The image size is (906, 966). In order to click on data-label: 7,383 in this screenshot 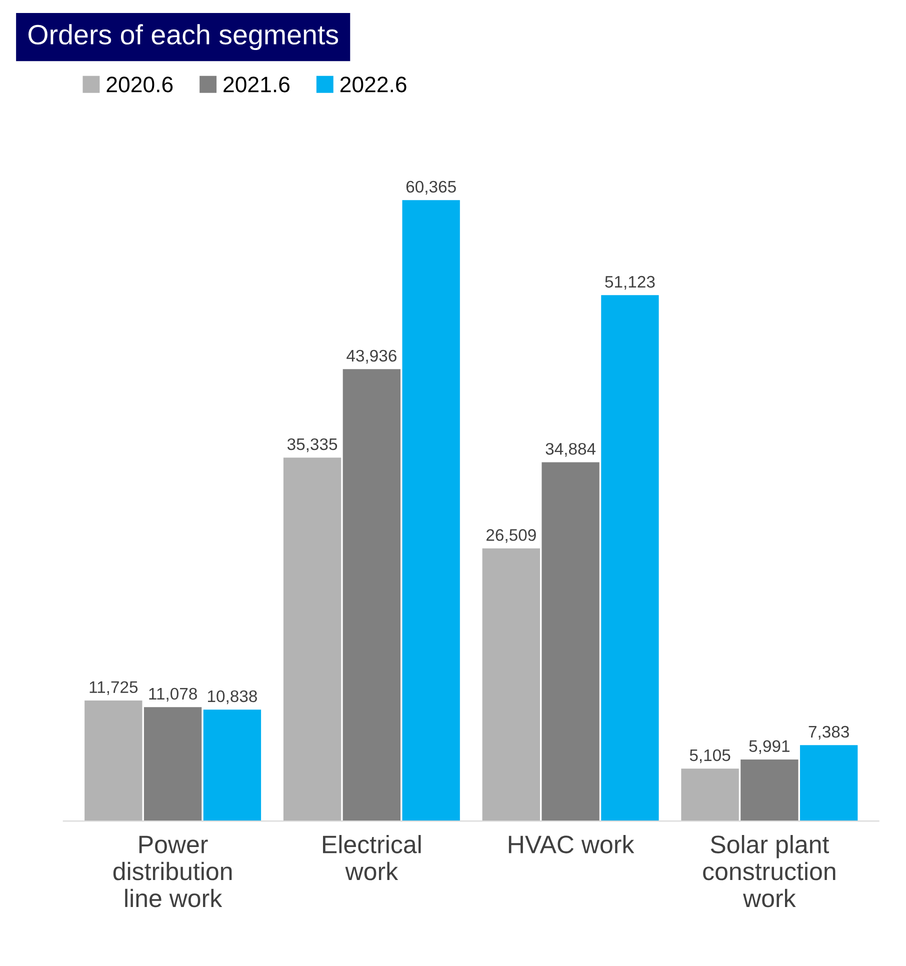, I will do `click(828, 733)`.